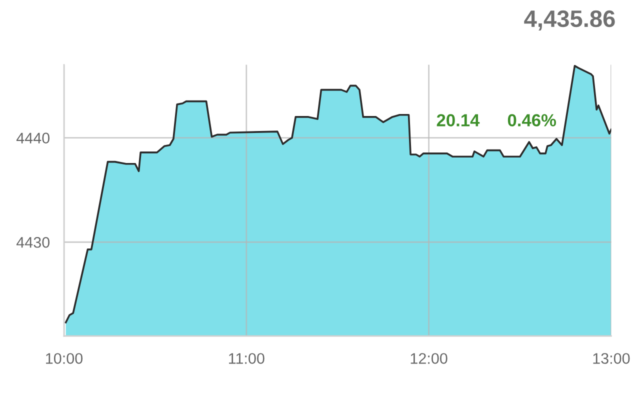 The height and width of the screenshot is (400, 640). What do you see at coordinates (429, 358) in the screenshot?
I see `x-tick-label: 12:00` at bounding box center [429, 358].